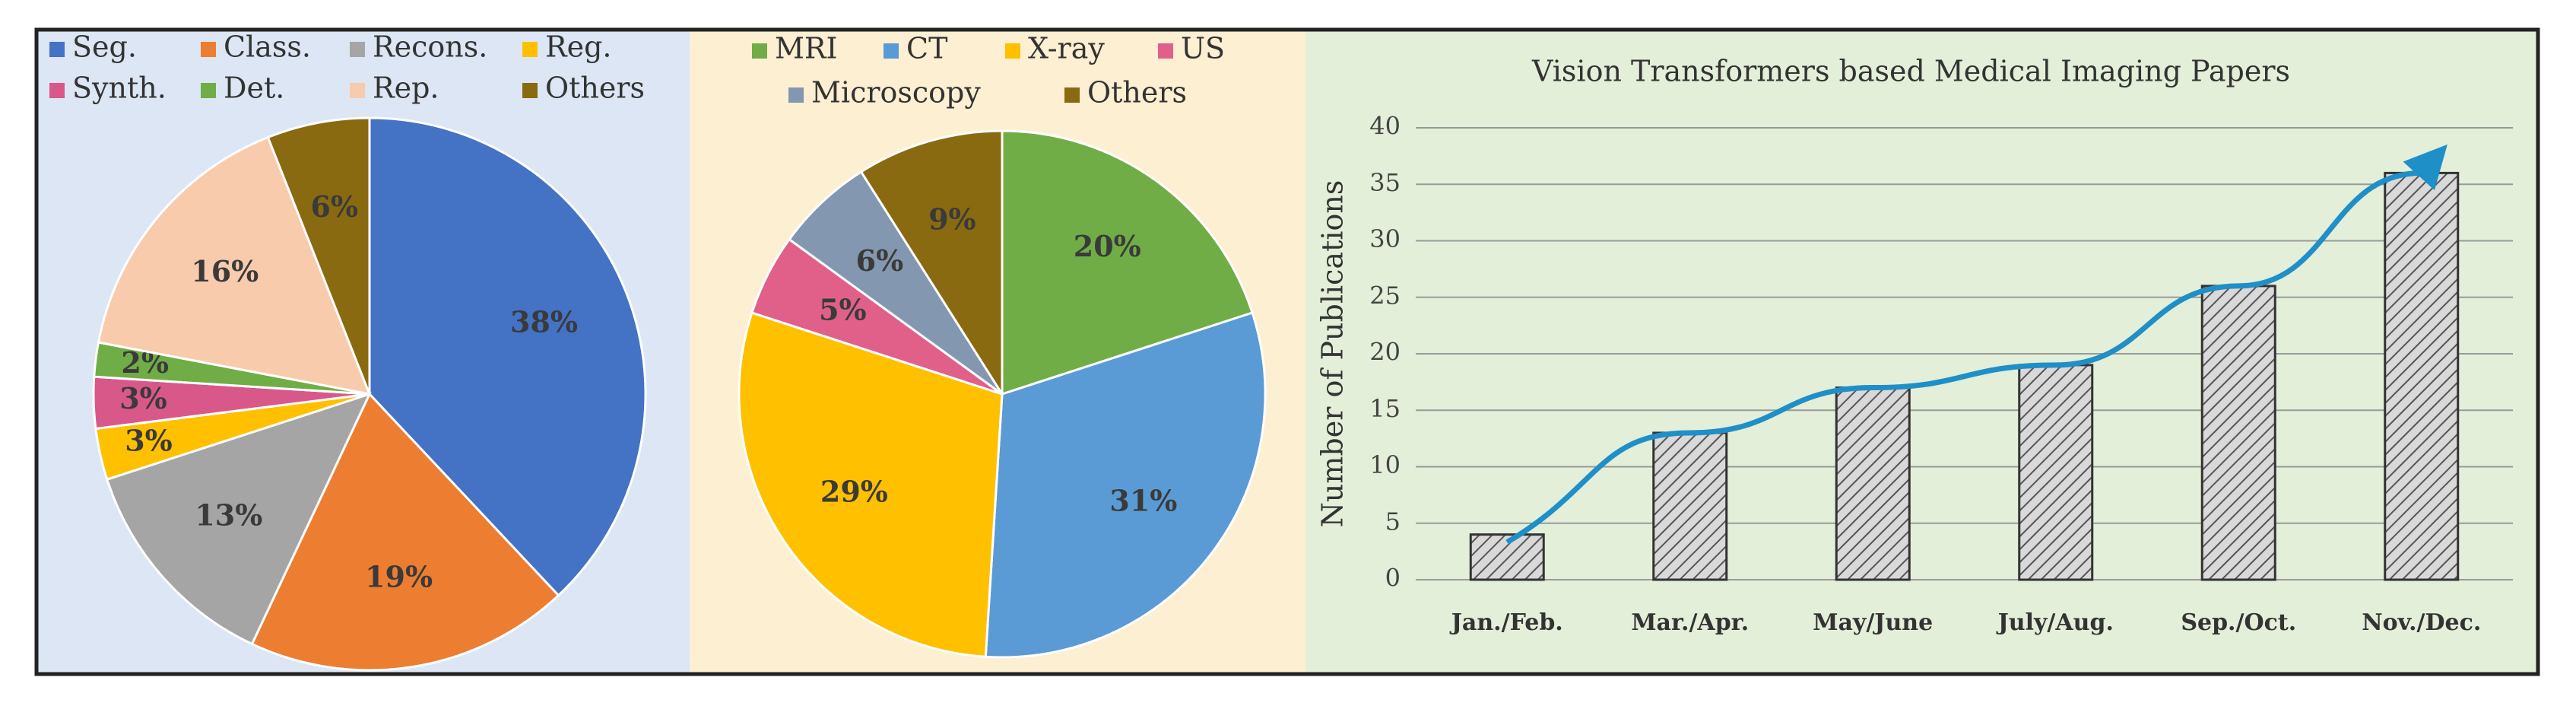  What do you see at coordinates (267, 47) in the screenshot?
I see `legend-label: Class.` at bounding box center [267, 47].